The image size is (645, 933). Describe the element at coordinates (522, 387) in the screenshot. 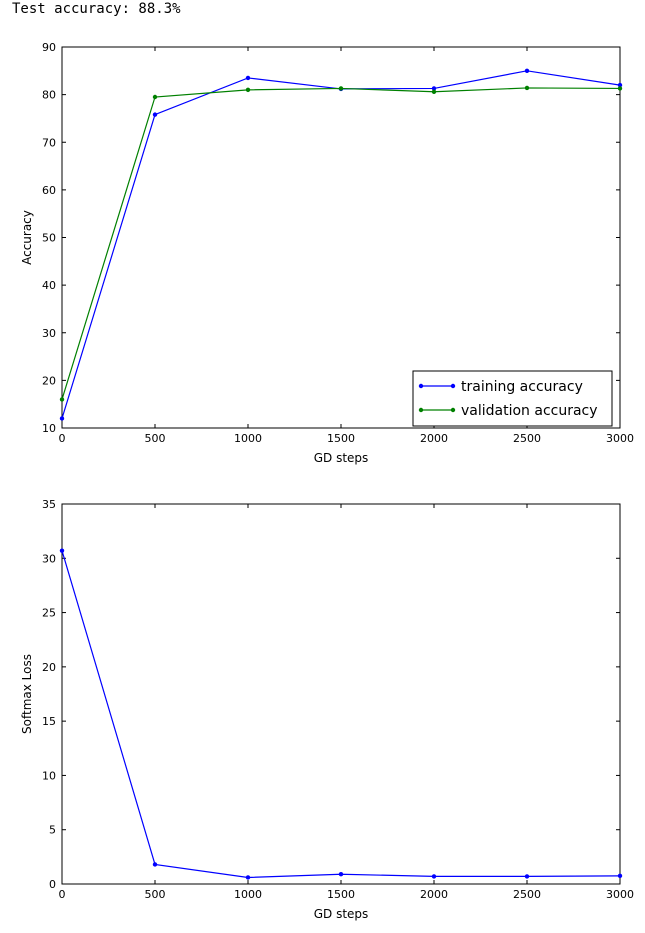

I see `legend-label: training accuracy` at that location.